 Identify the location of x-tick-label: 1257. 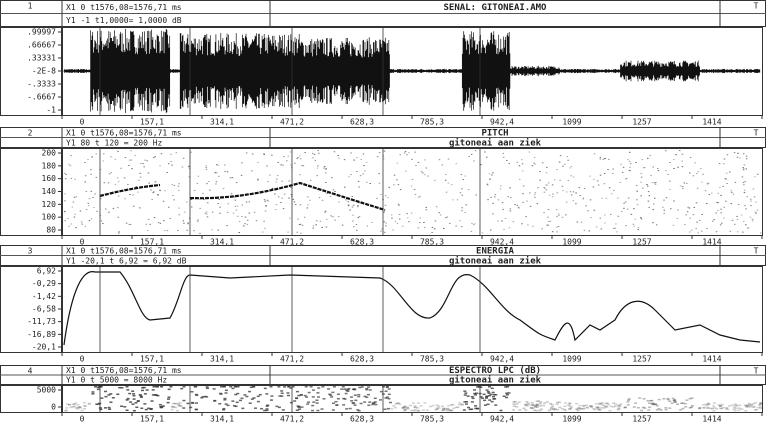
(641, 122).